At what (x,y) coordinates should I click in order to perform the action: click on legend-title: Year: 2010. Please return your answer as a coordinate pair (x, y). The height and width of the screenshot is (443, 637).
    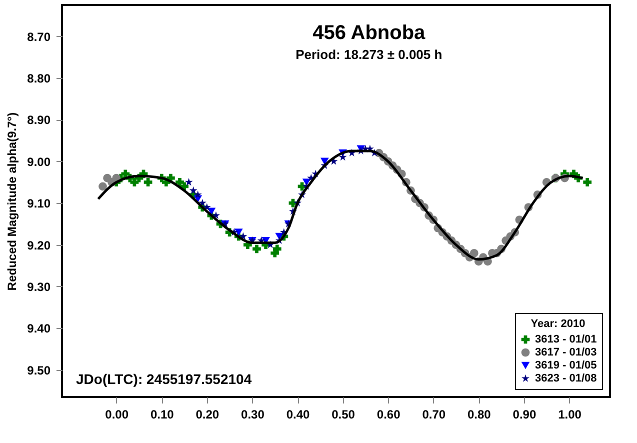
    Looking at the image, I should click on (558, 324).